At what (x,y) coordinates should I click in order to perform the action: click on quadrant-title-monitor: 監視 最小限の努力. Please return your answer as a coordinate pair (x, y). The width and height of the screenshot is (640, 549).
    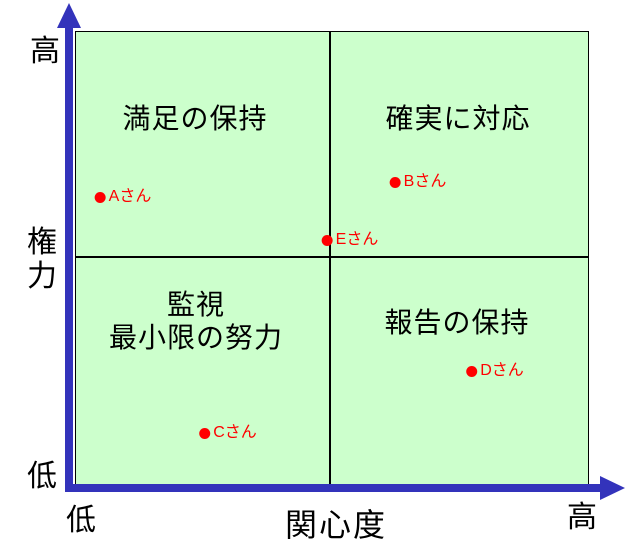
    Looking at the image, I should click on (196, 321).